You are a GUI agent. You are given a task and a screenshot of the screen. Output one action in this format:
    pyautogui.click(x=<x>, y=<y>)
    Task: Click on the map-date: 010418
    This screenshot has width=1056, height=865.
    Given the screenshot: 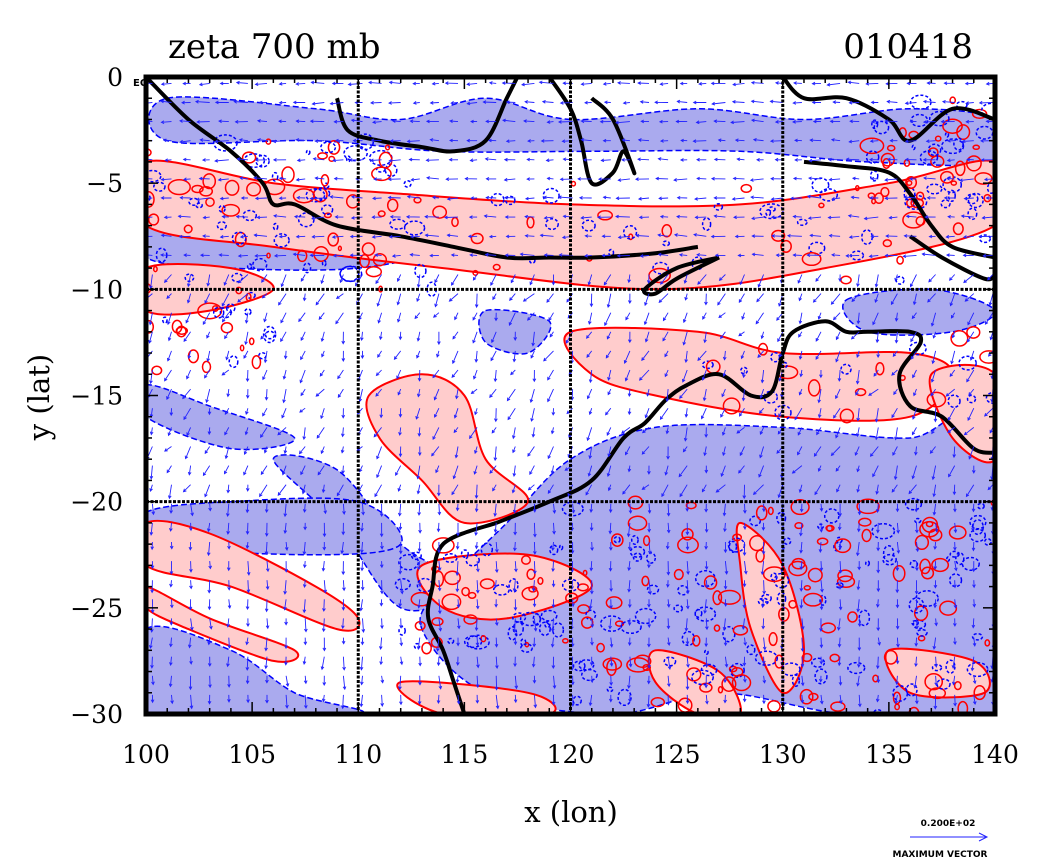 What is the action you would take?
    pyautogui.click(x=908, y=47)
    